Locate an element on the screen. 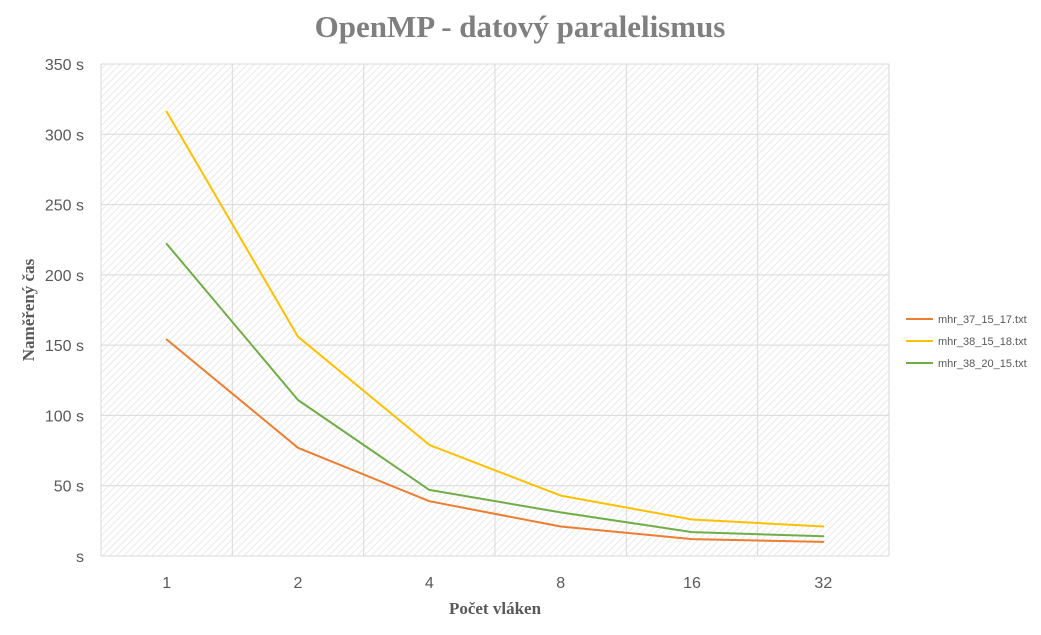  legend-label: mhr_38_15_18.txt is located at coordinates (982, 342).